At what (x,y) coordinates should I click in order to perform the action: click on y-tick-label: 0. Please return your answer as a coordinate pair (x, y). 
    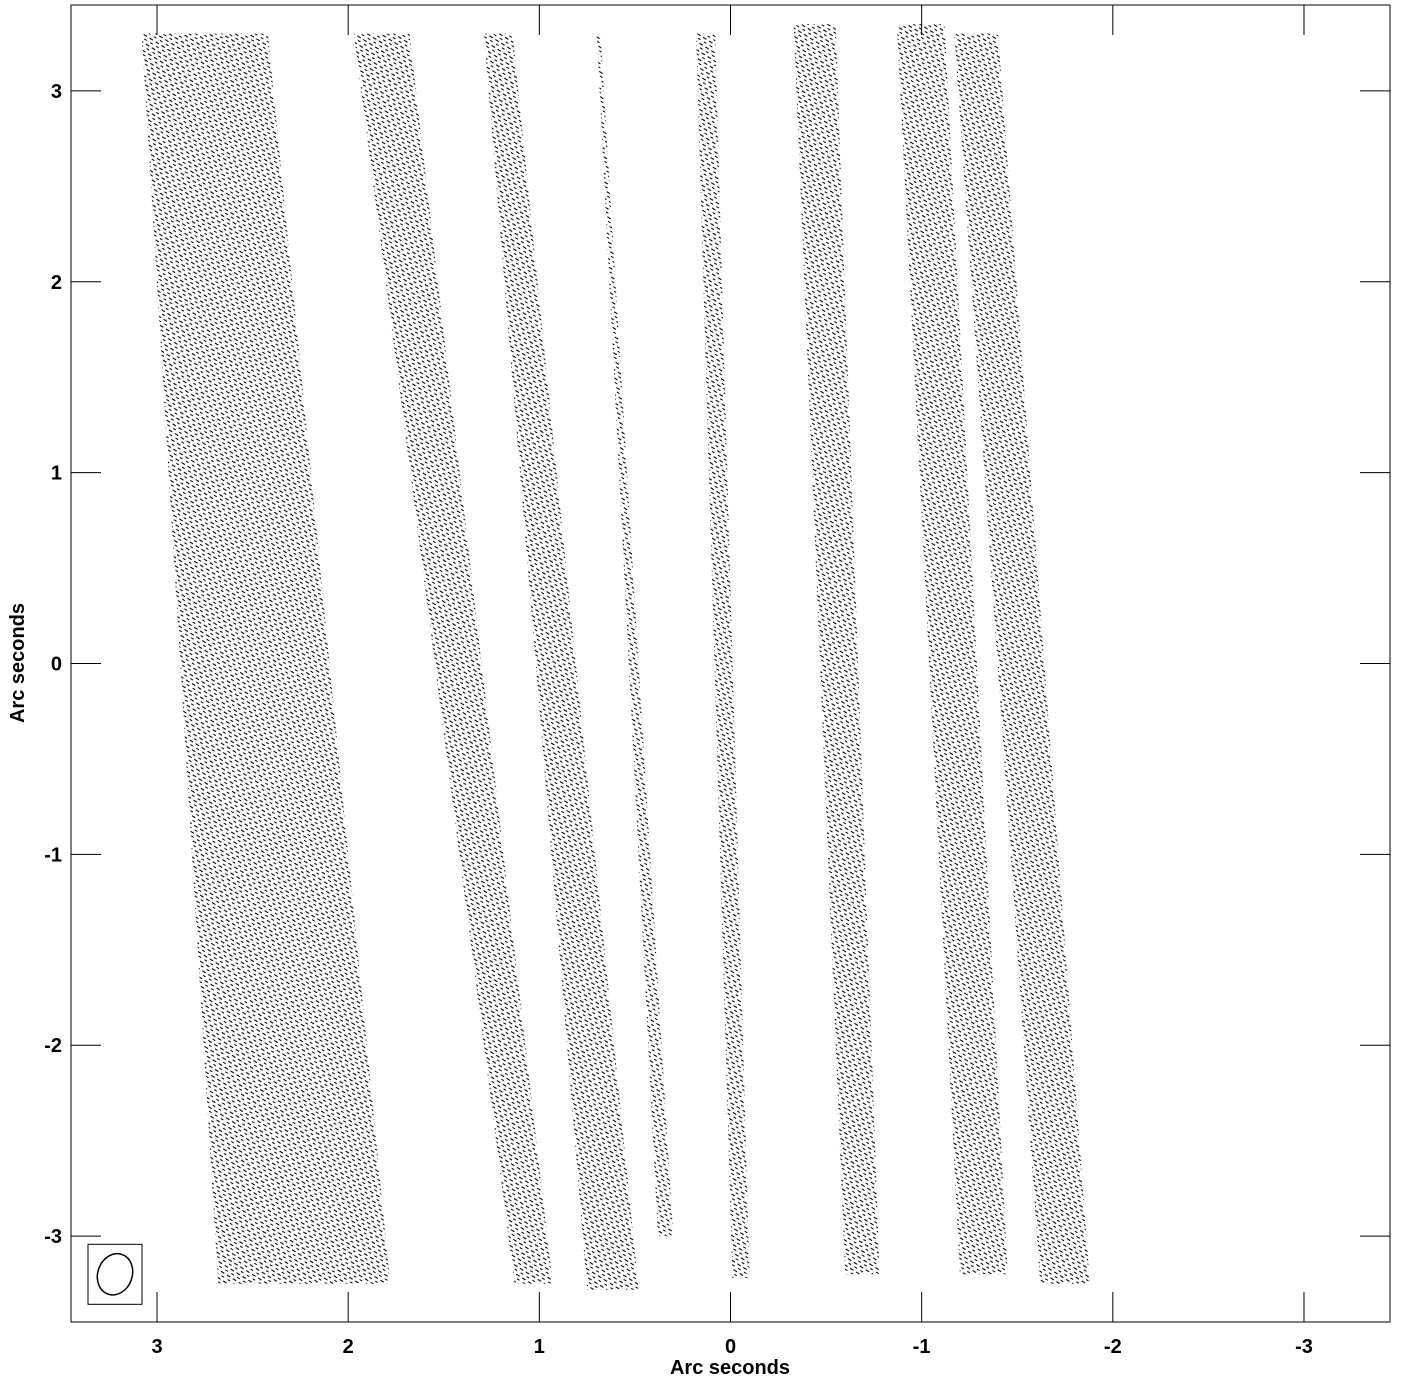
    Looking at the image, I should click on (56, 665).